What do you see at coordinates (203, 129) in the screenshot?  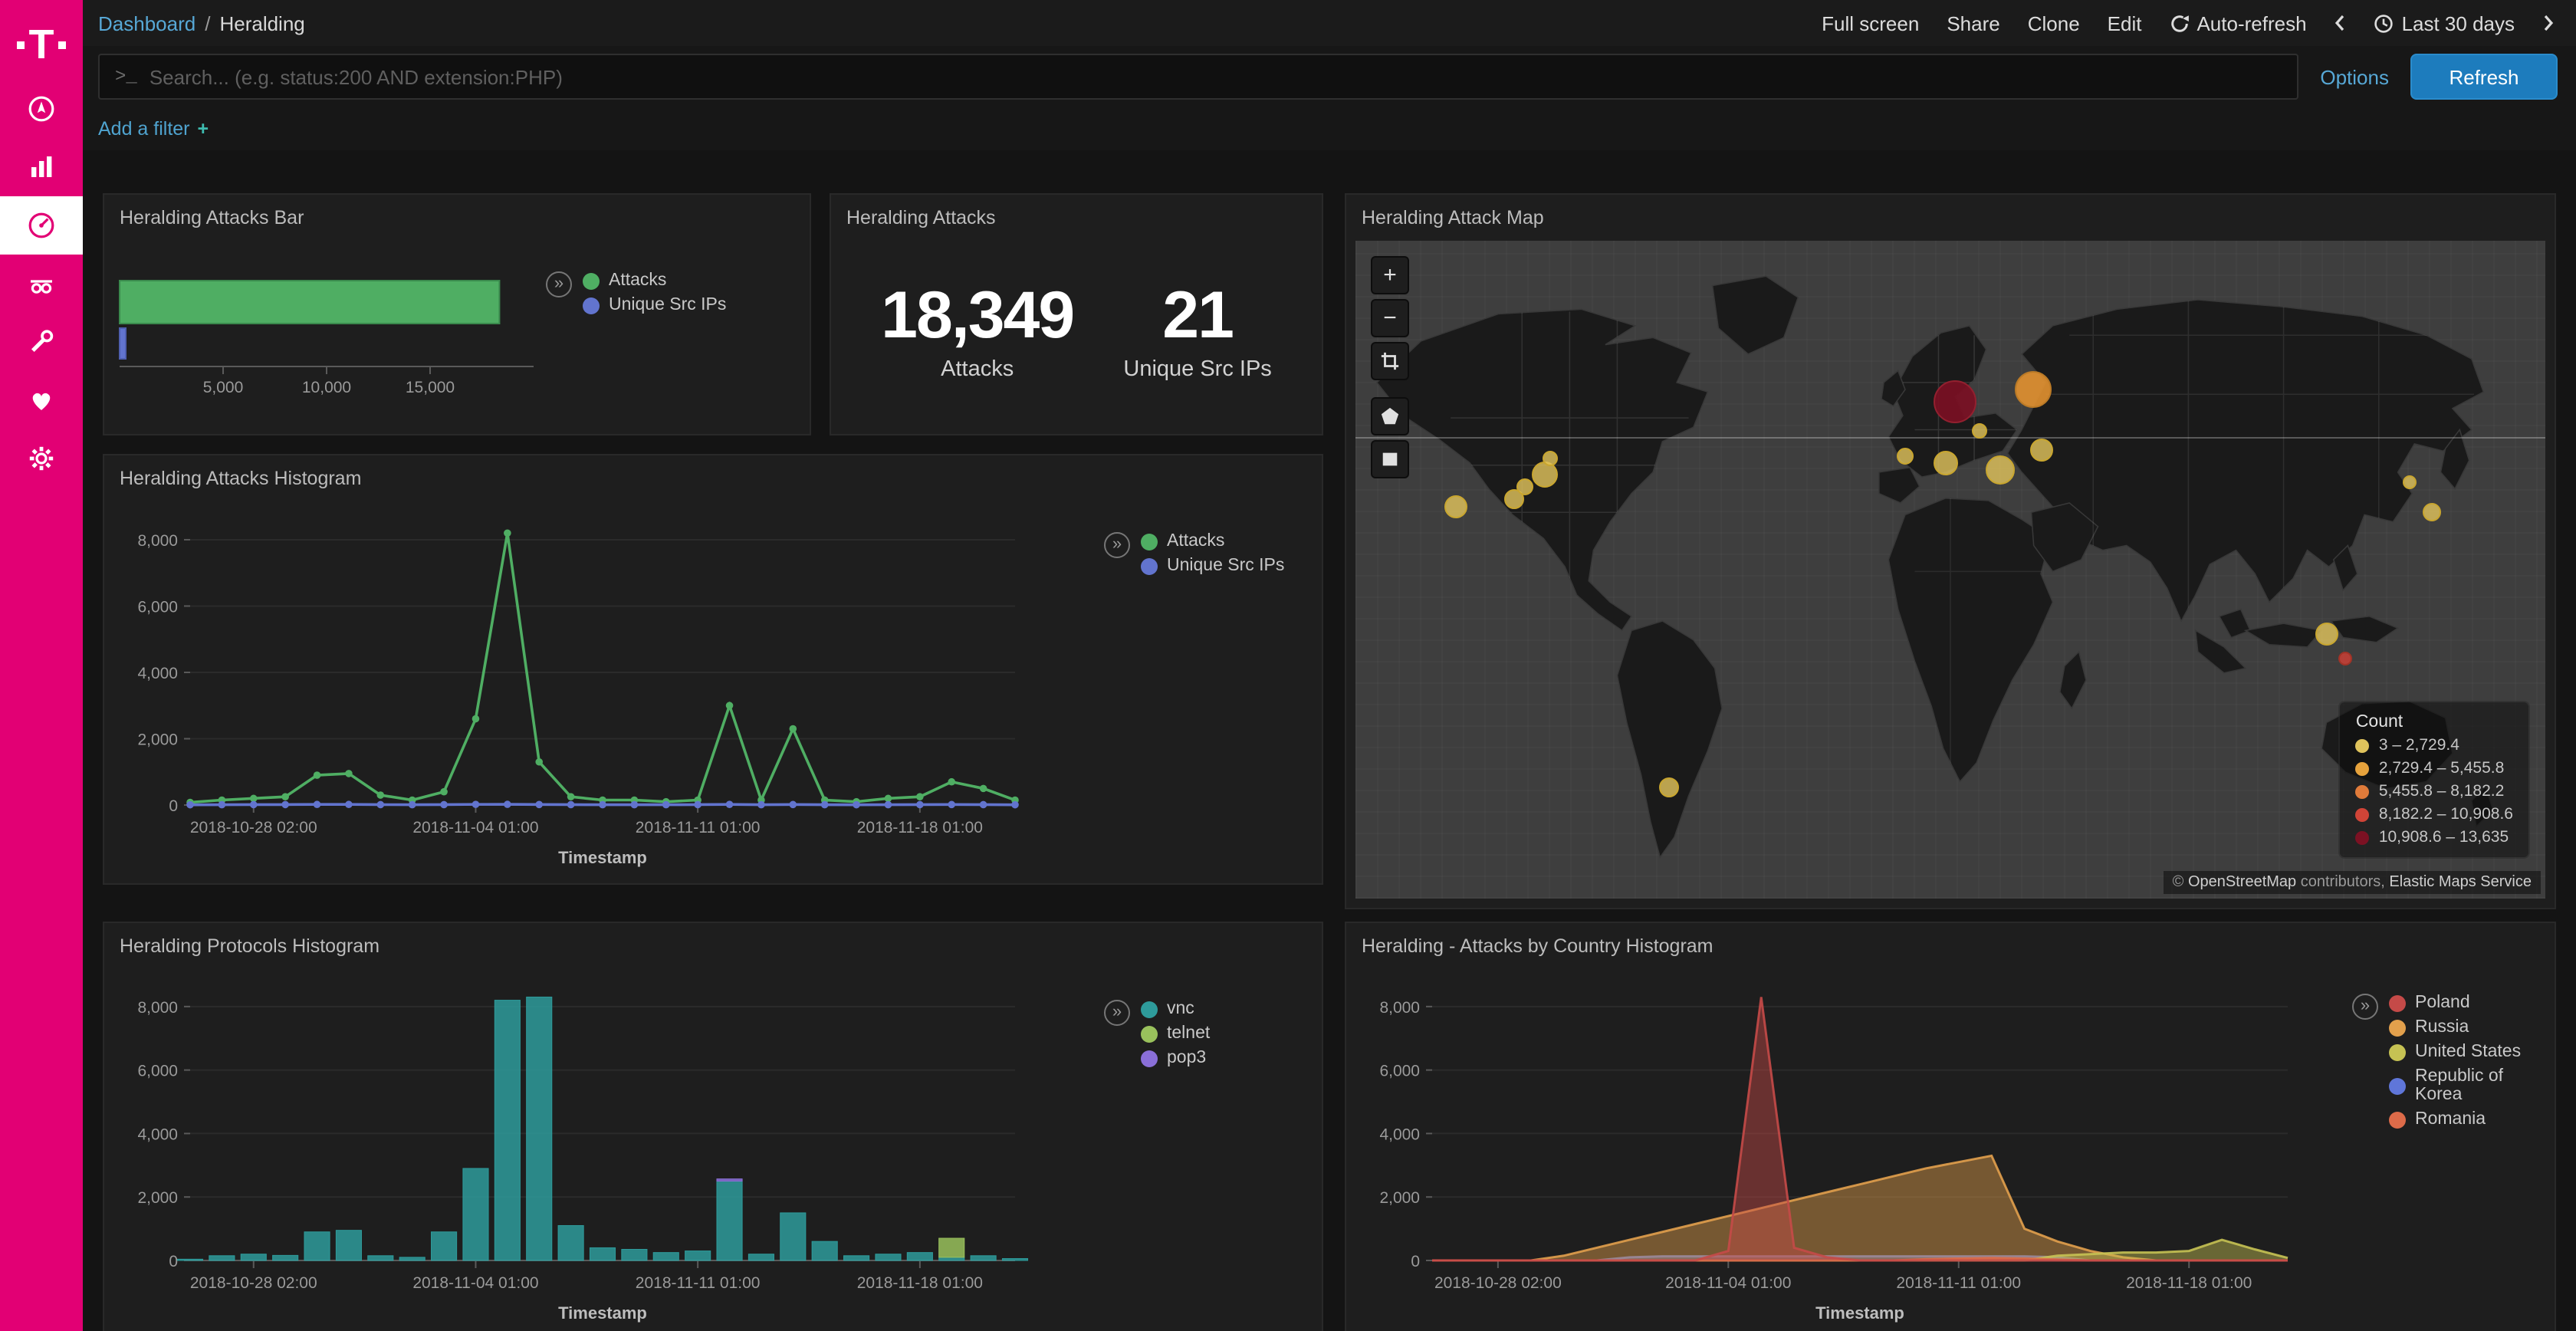 I see `add-filter-plus-icon: +` at bounding box center [203, 129].